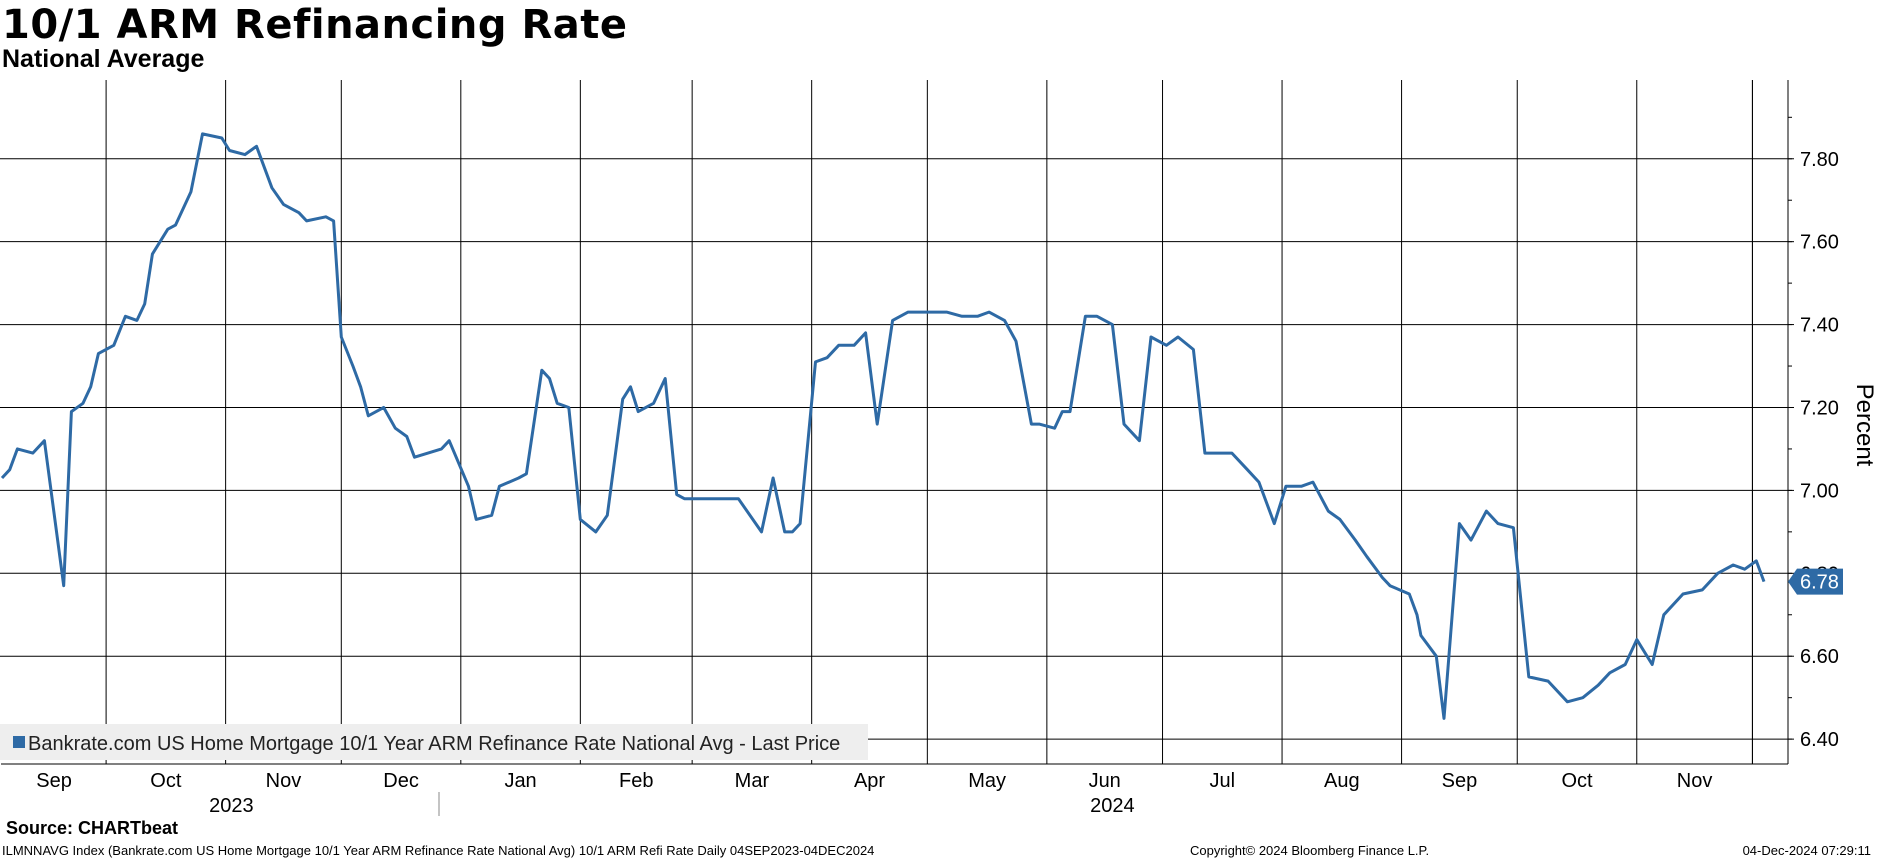  What do you see at coordinates (520, 781) in the screenshot?
I see `x-month-label: Jan` at bounding box center [520, 781].